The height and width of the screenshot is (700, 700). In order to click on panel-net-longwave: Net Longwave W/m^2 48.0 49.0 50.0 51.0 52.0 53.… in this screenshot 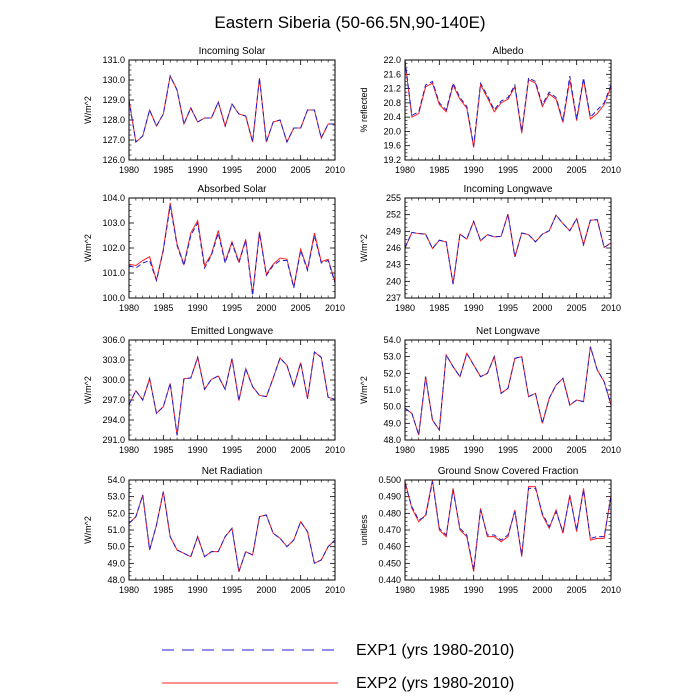, I will do `click(490, 390)`.